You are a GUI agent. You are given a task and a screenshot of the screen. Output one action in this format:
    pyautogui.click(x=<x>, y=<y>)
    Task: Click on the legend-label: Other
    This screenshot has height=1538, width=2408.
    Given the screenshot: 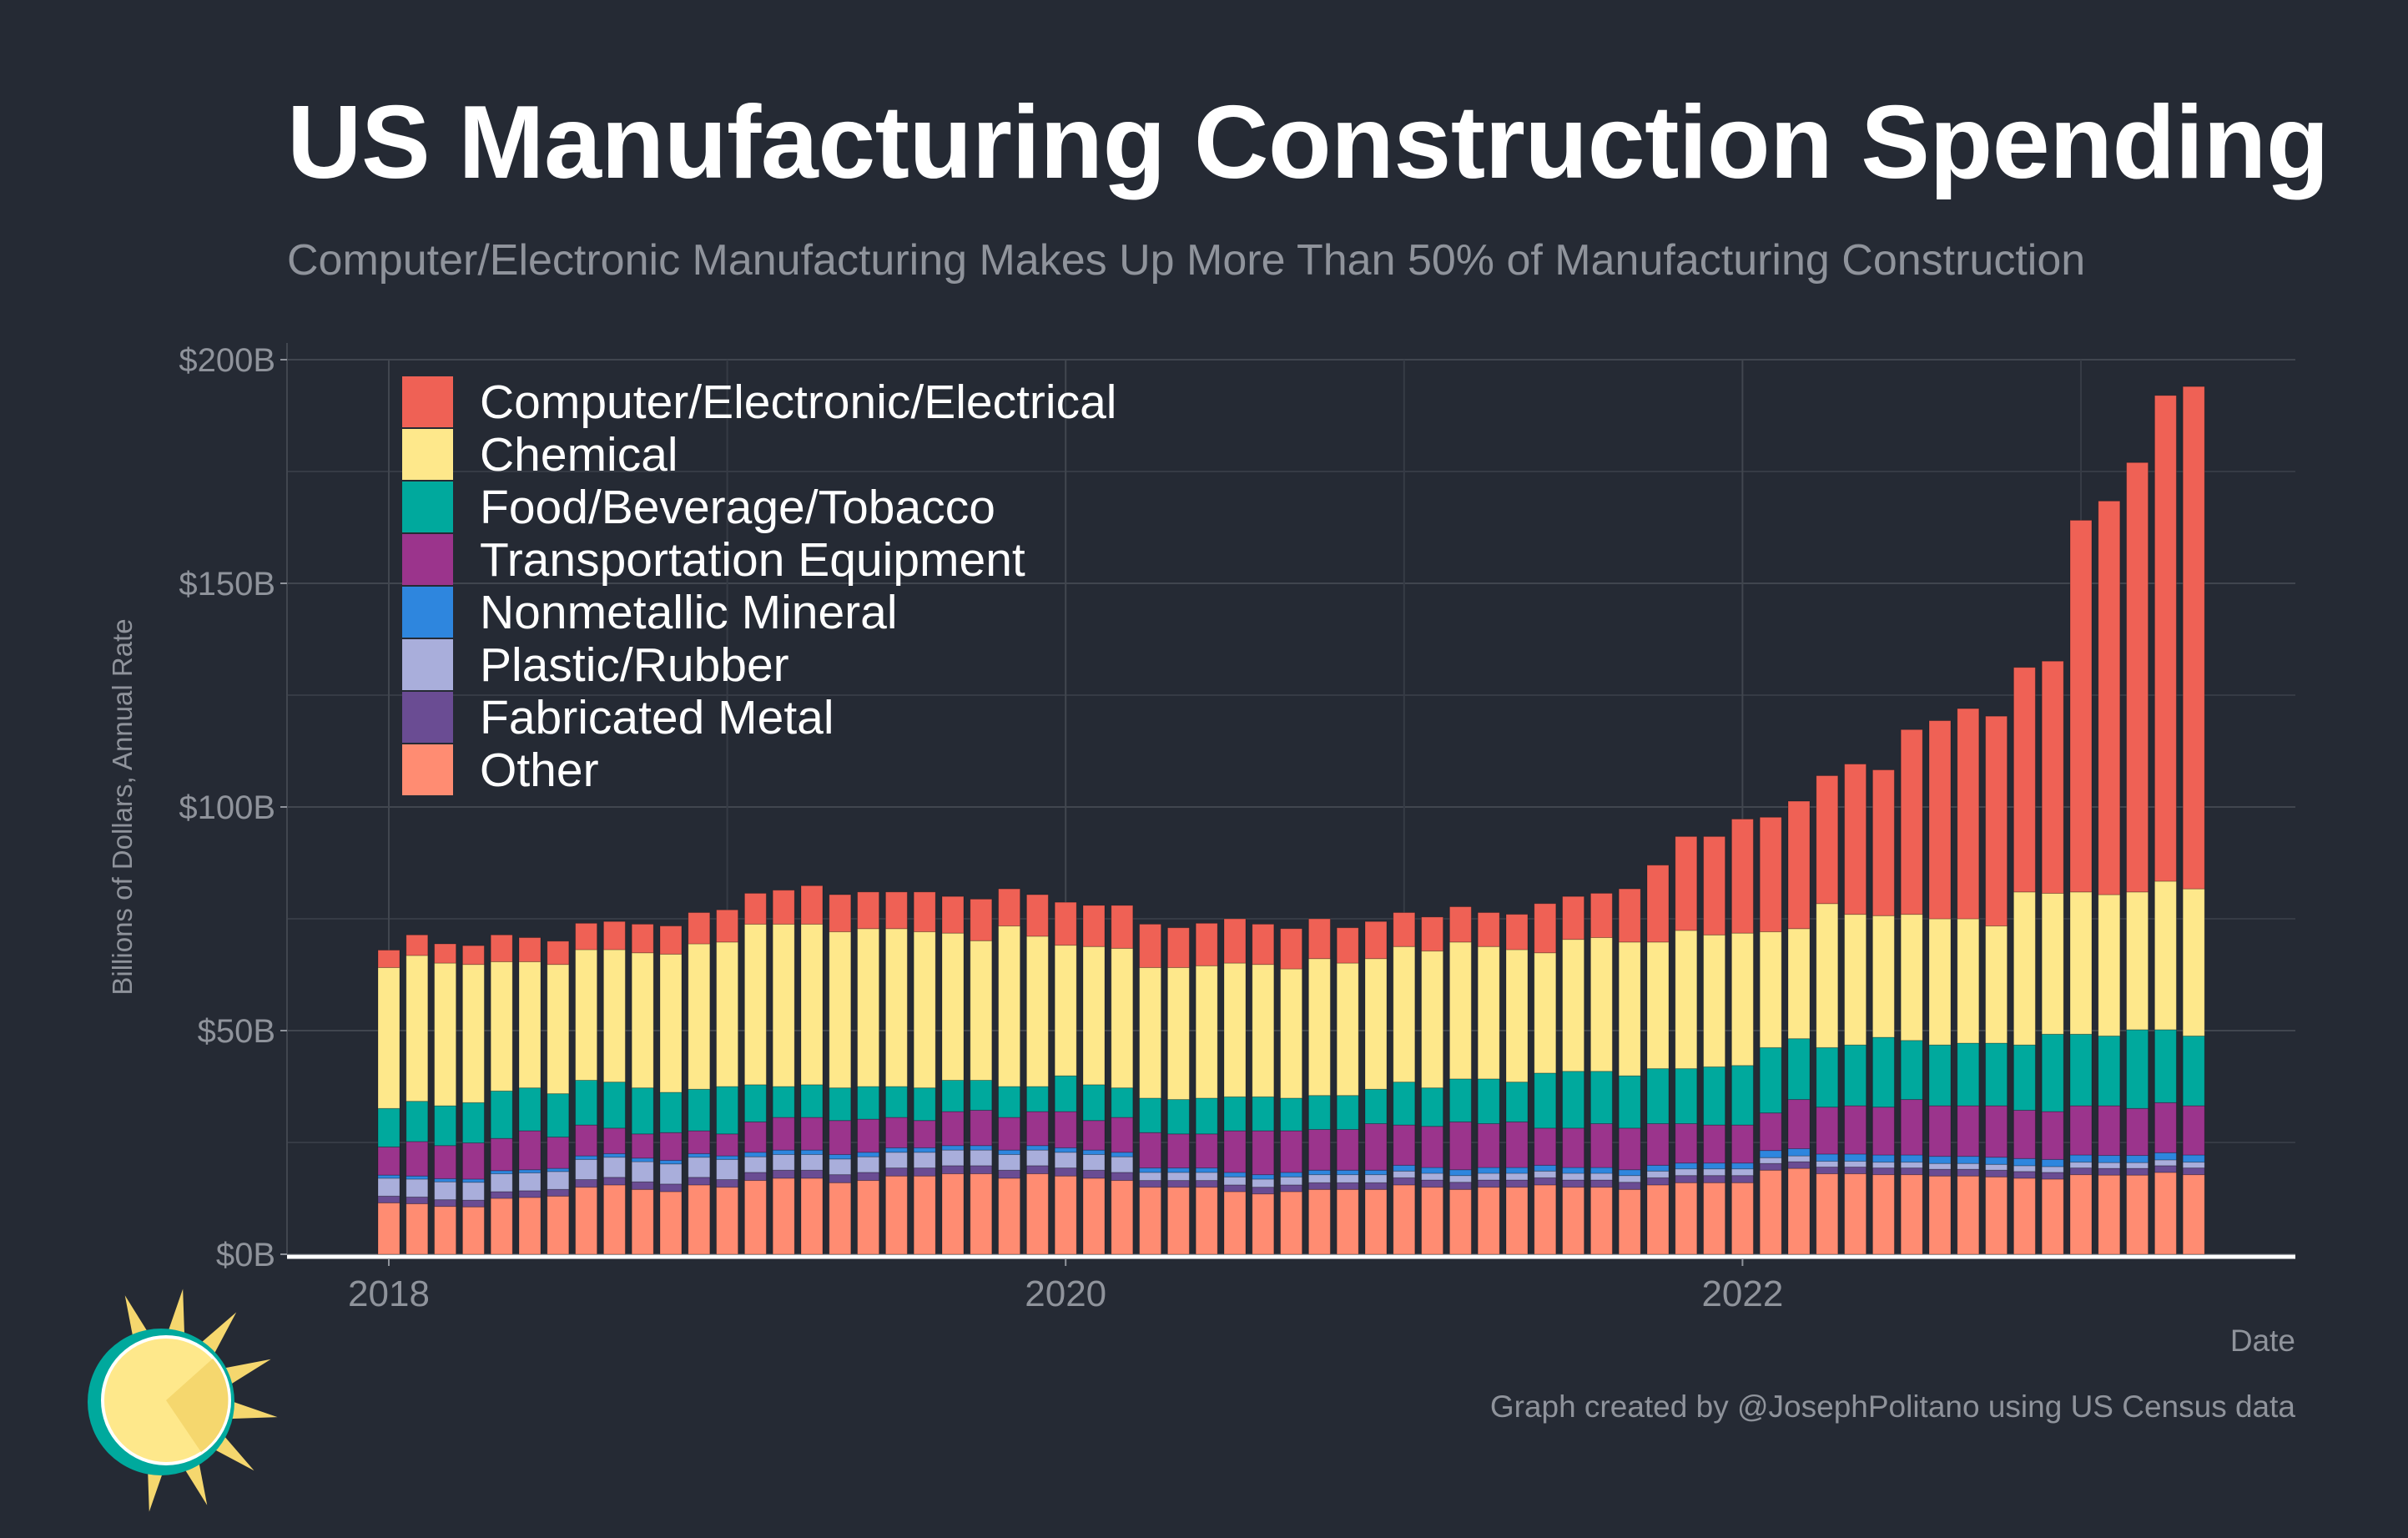 What is the action you would take?
    pyautogui.click(x=539, y=770)
    